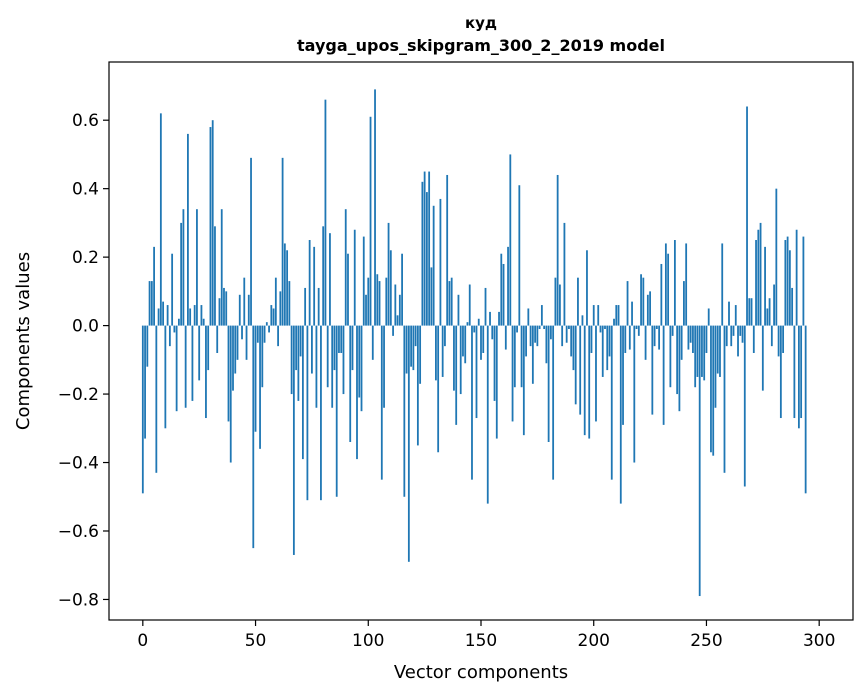  I want to click on y-tick-label: 0.2, so click(85, 258).